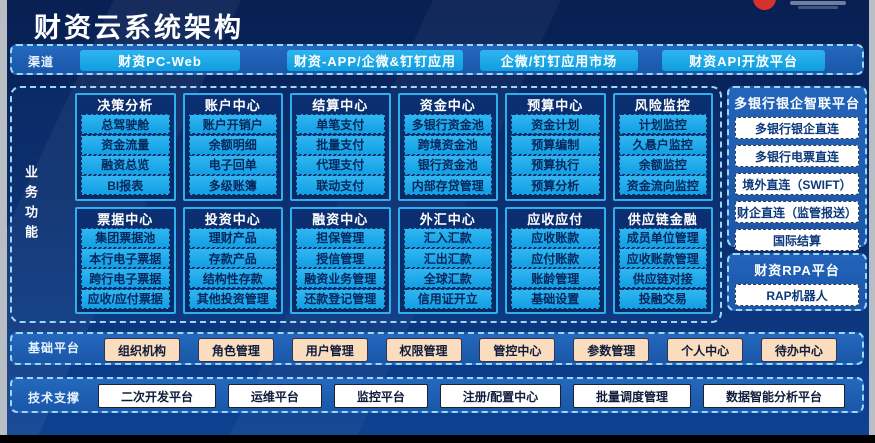 Image resolution: width=875 pixels, height=443 pixels. Describe the element at coordinates (380, 396) in the screenshot. I see `tech-item: 监控平台` at that location.